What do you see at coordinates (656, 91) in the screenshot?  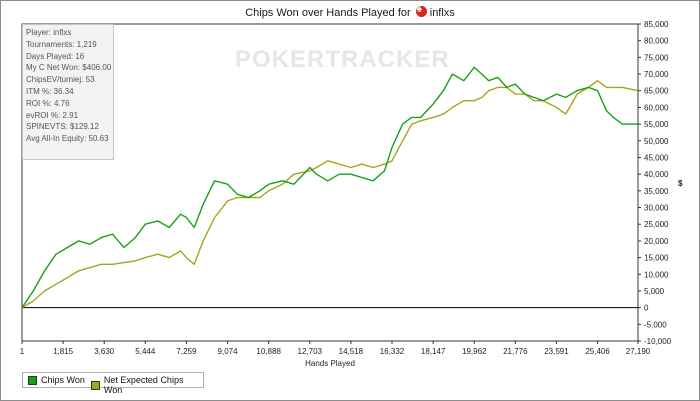 I see `y-tick-label: 65,000` at bounding box center [656, 91].